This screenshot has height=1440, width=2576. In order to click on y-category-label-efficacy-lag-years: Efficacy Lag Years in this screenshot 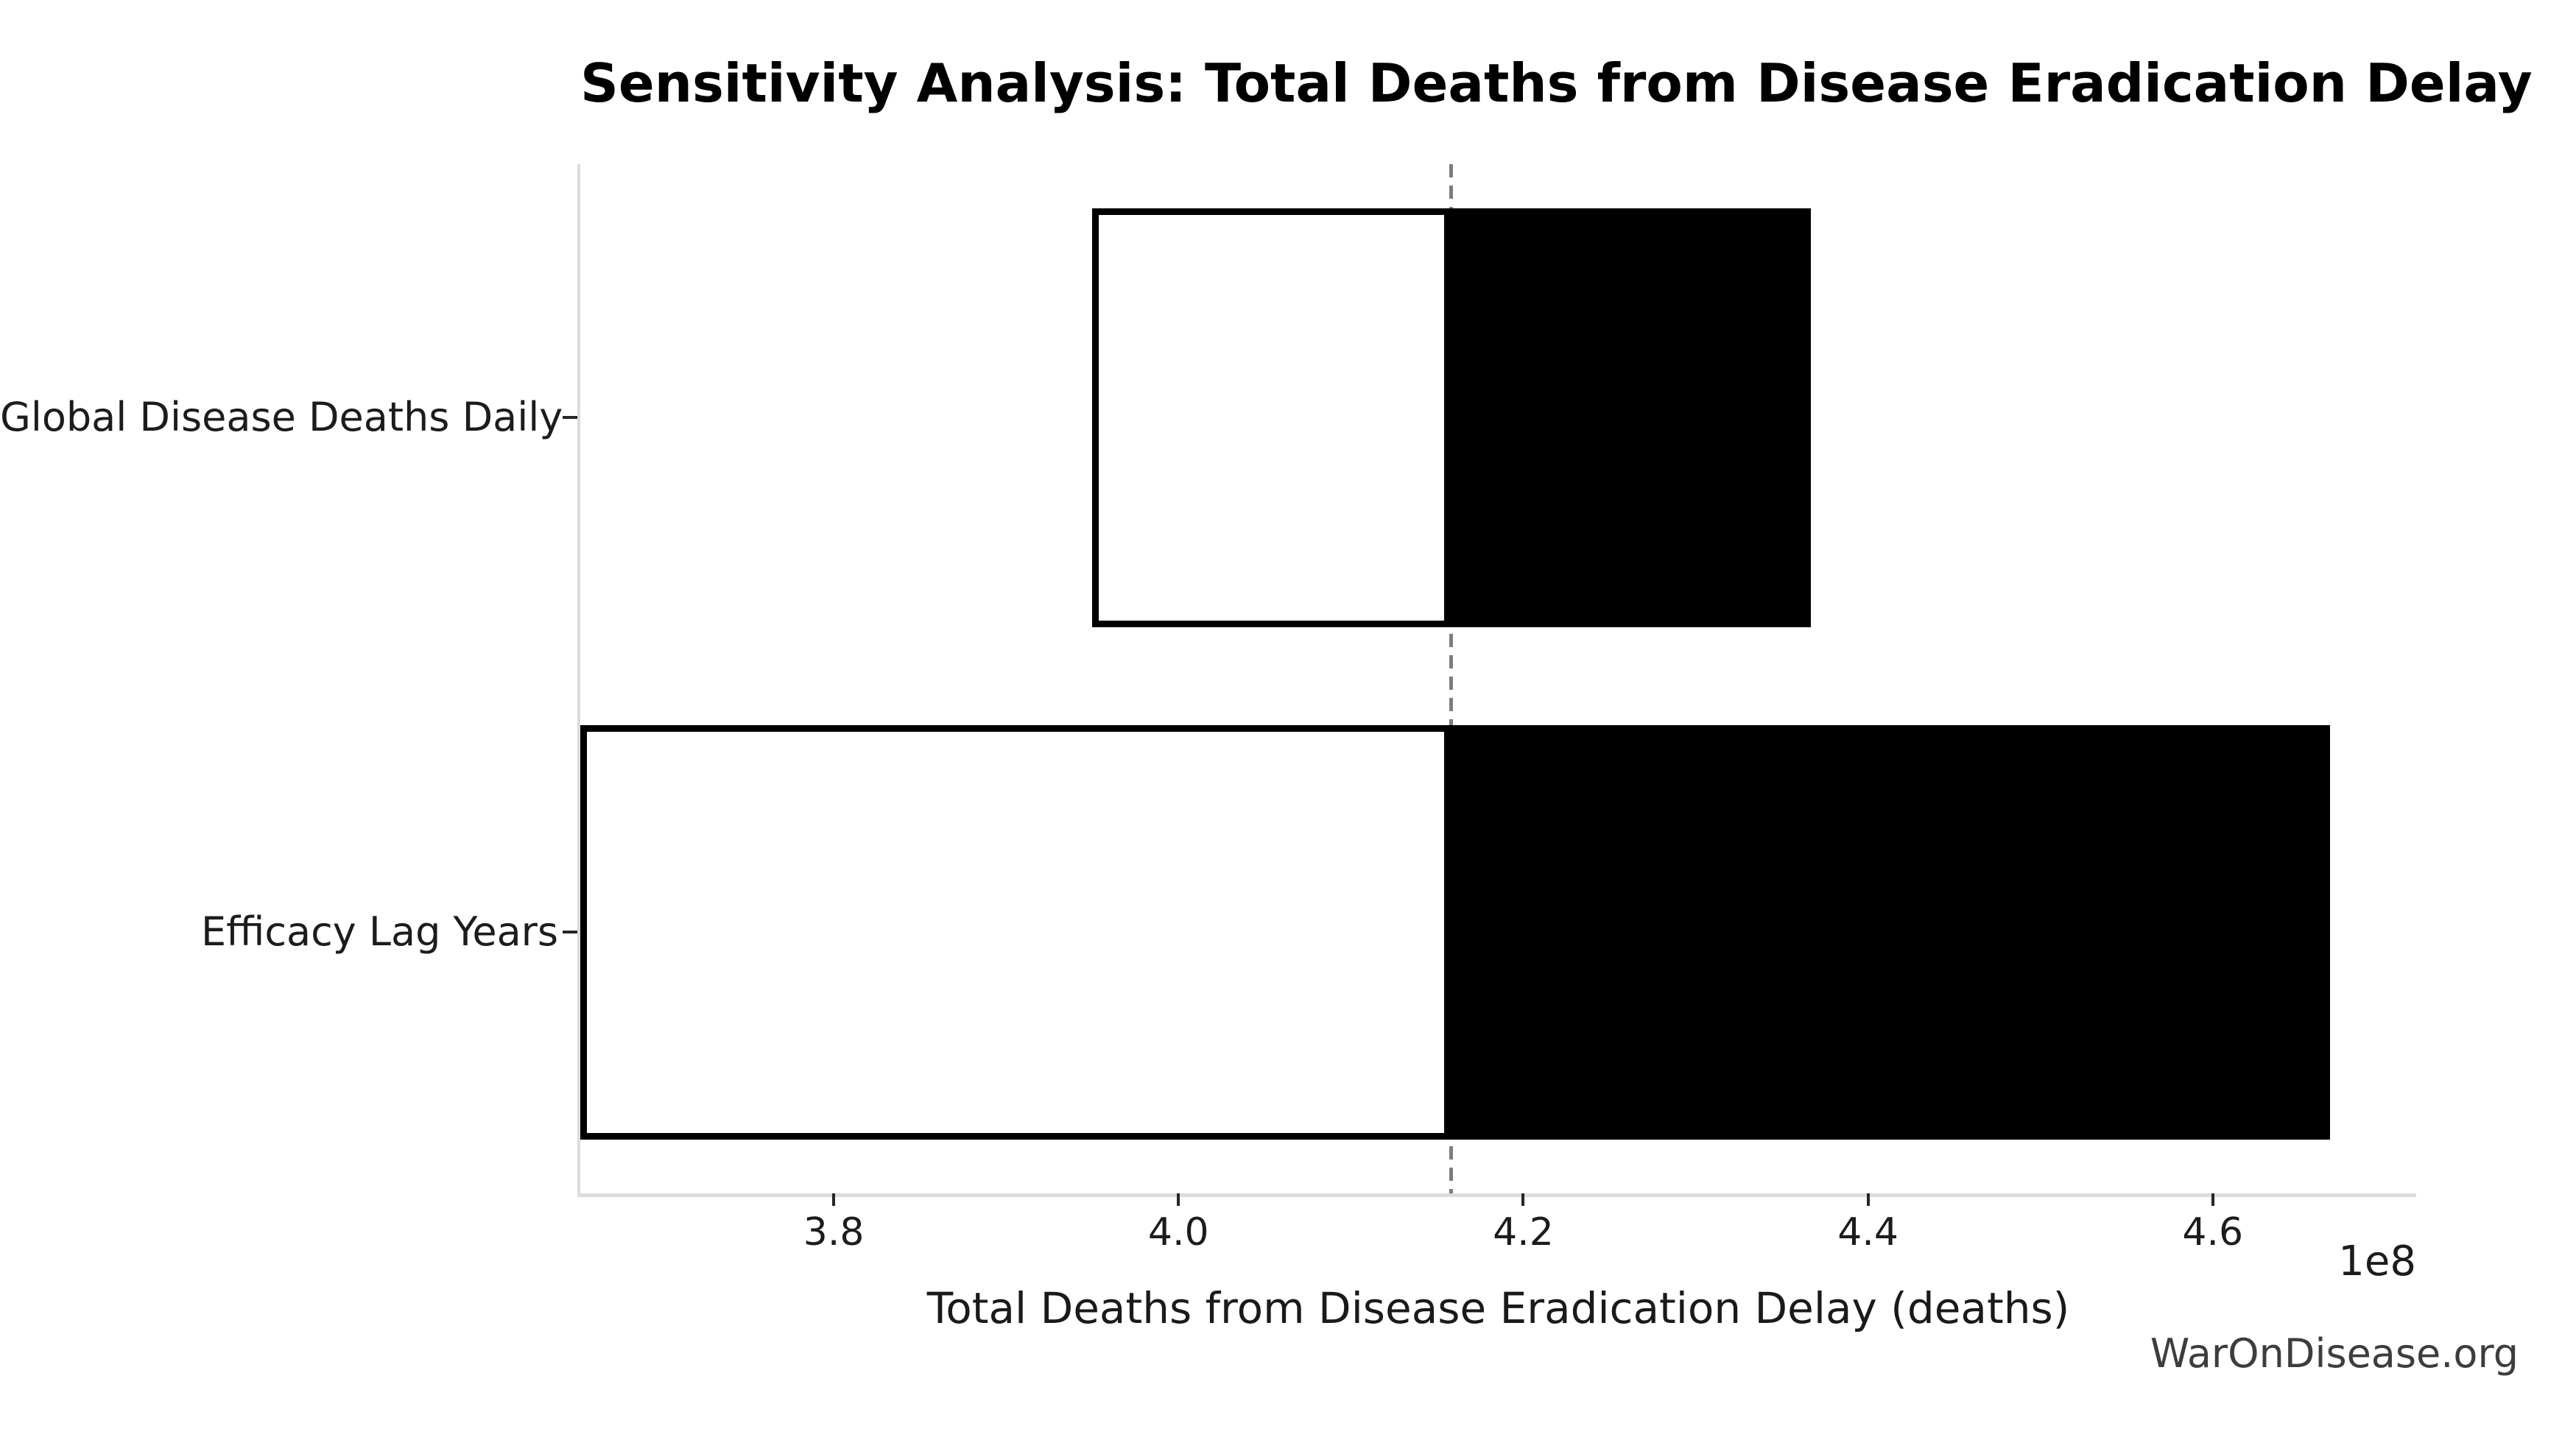, I will do `click(379, 932)`.